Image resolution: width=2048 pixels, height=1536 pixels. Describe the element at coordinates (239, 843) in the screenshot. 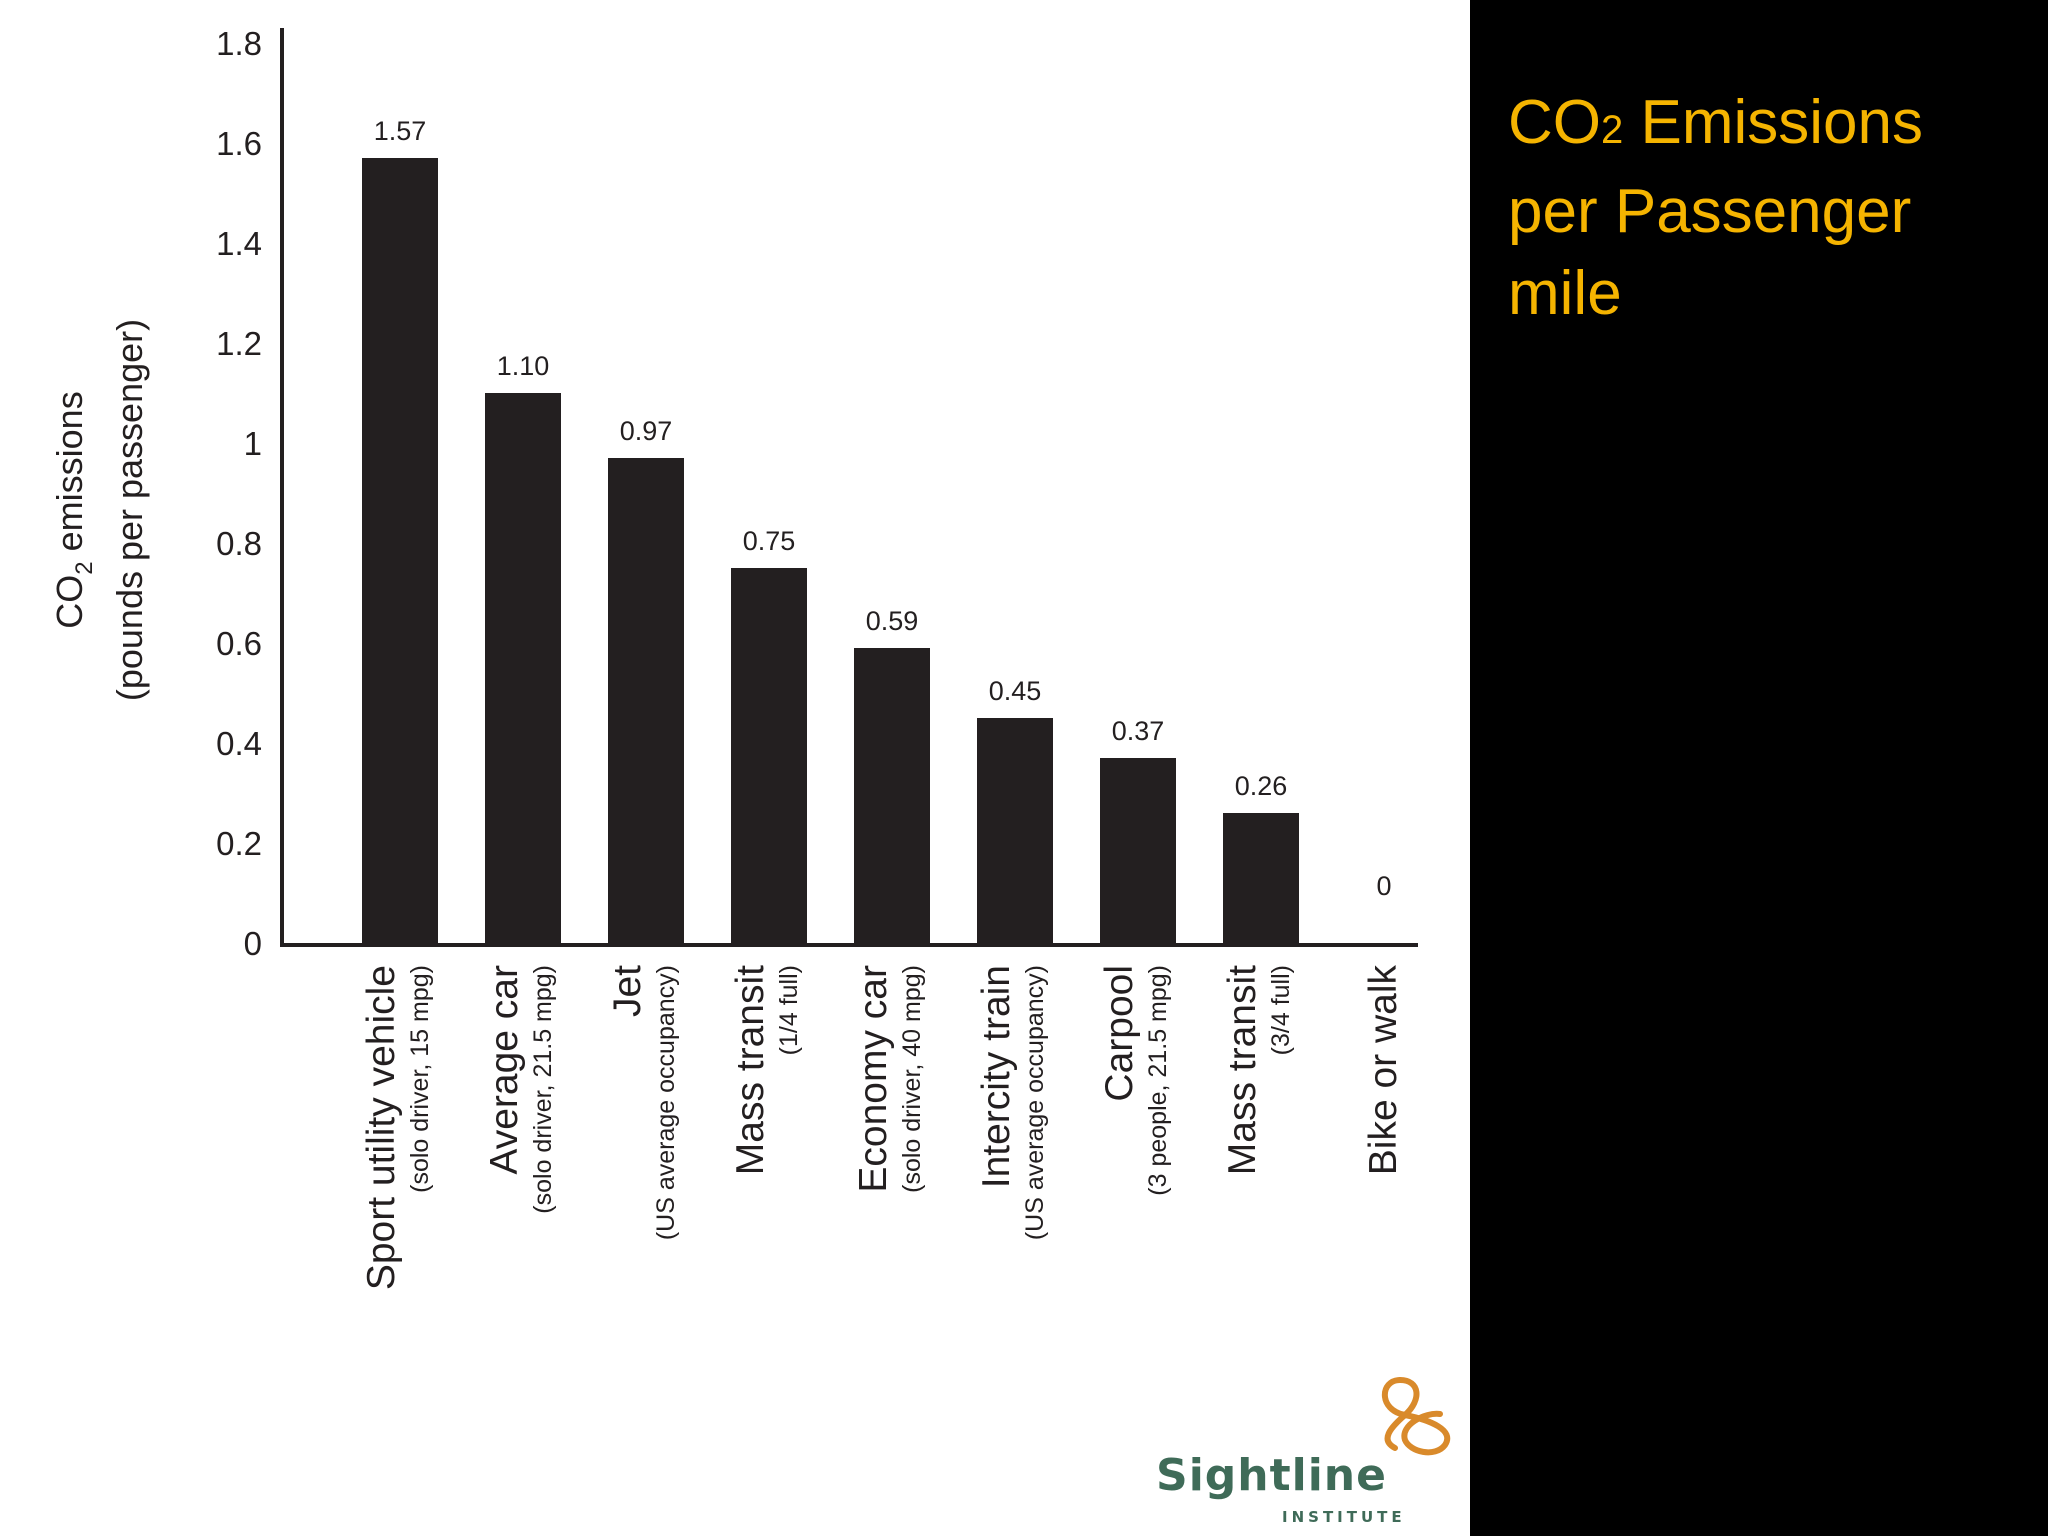

I see `y-tick-label: 0.2` at that location.